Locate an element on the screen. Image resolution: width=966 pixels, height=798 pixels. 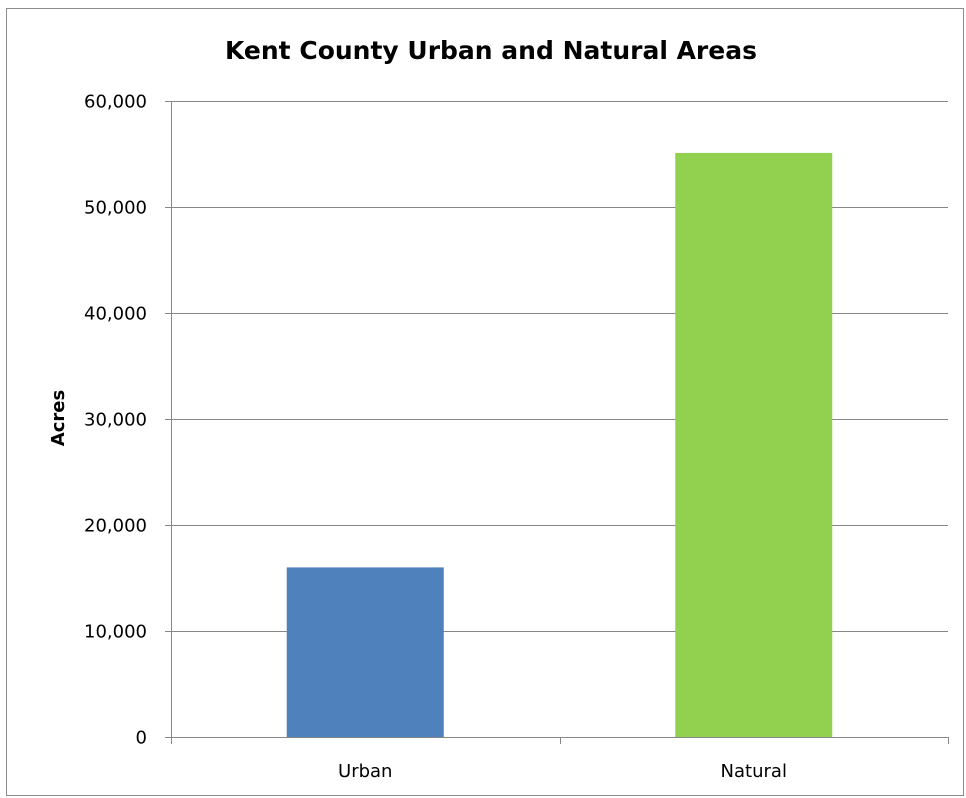
x-tick-label-natural: Natural is located at coordinates (754, 771).